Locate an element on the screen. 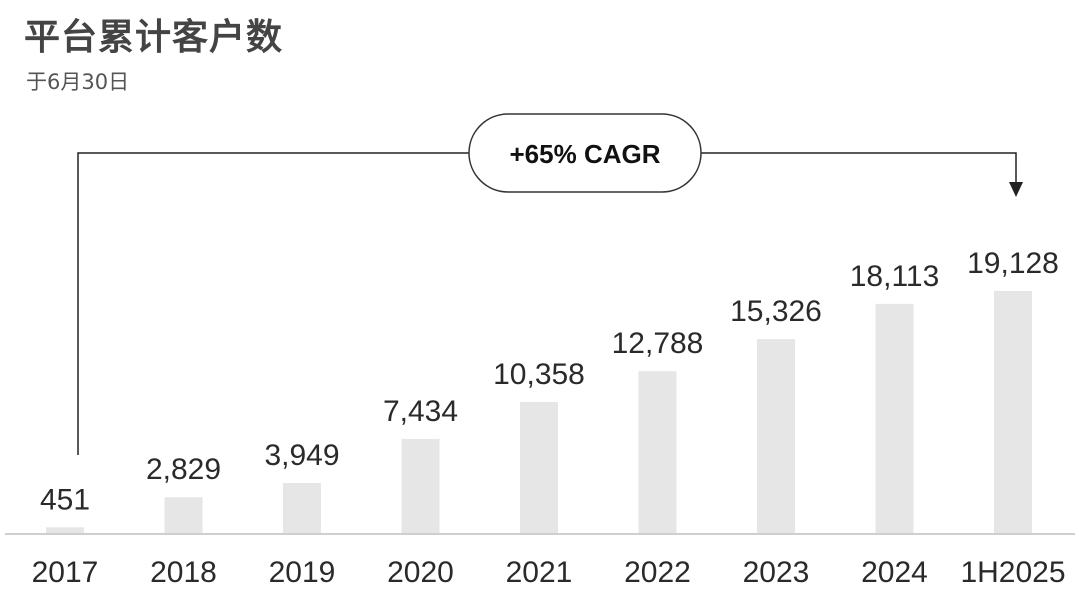 The width and height of the screenshot is (1080, 594). page-subtitle: 于6月30日 is located at coordinates (78, 82).